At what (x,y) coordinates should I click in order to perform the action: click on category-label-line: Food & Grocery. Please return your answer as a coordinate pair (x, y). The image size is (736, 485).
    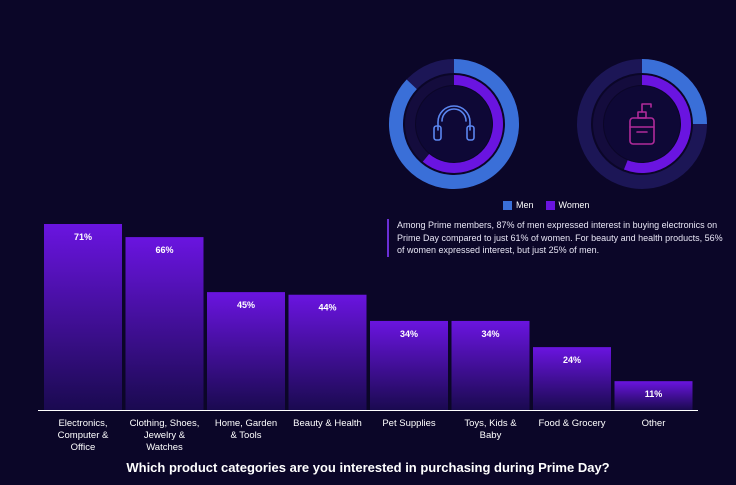
    Looking at the image, I should click on (571, 423).